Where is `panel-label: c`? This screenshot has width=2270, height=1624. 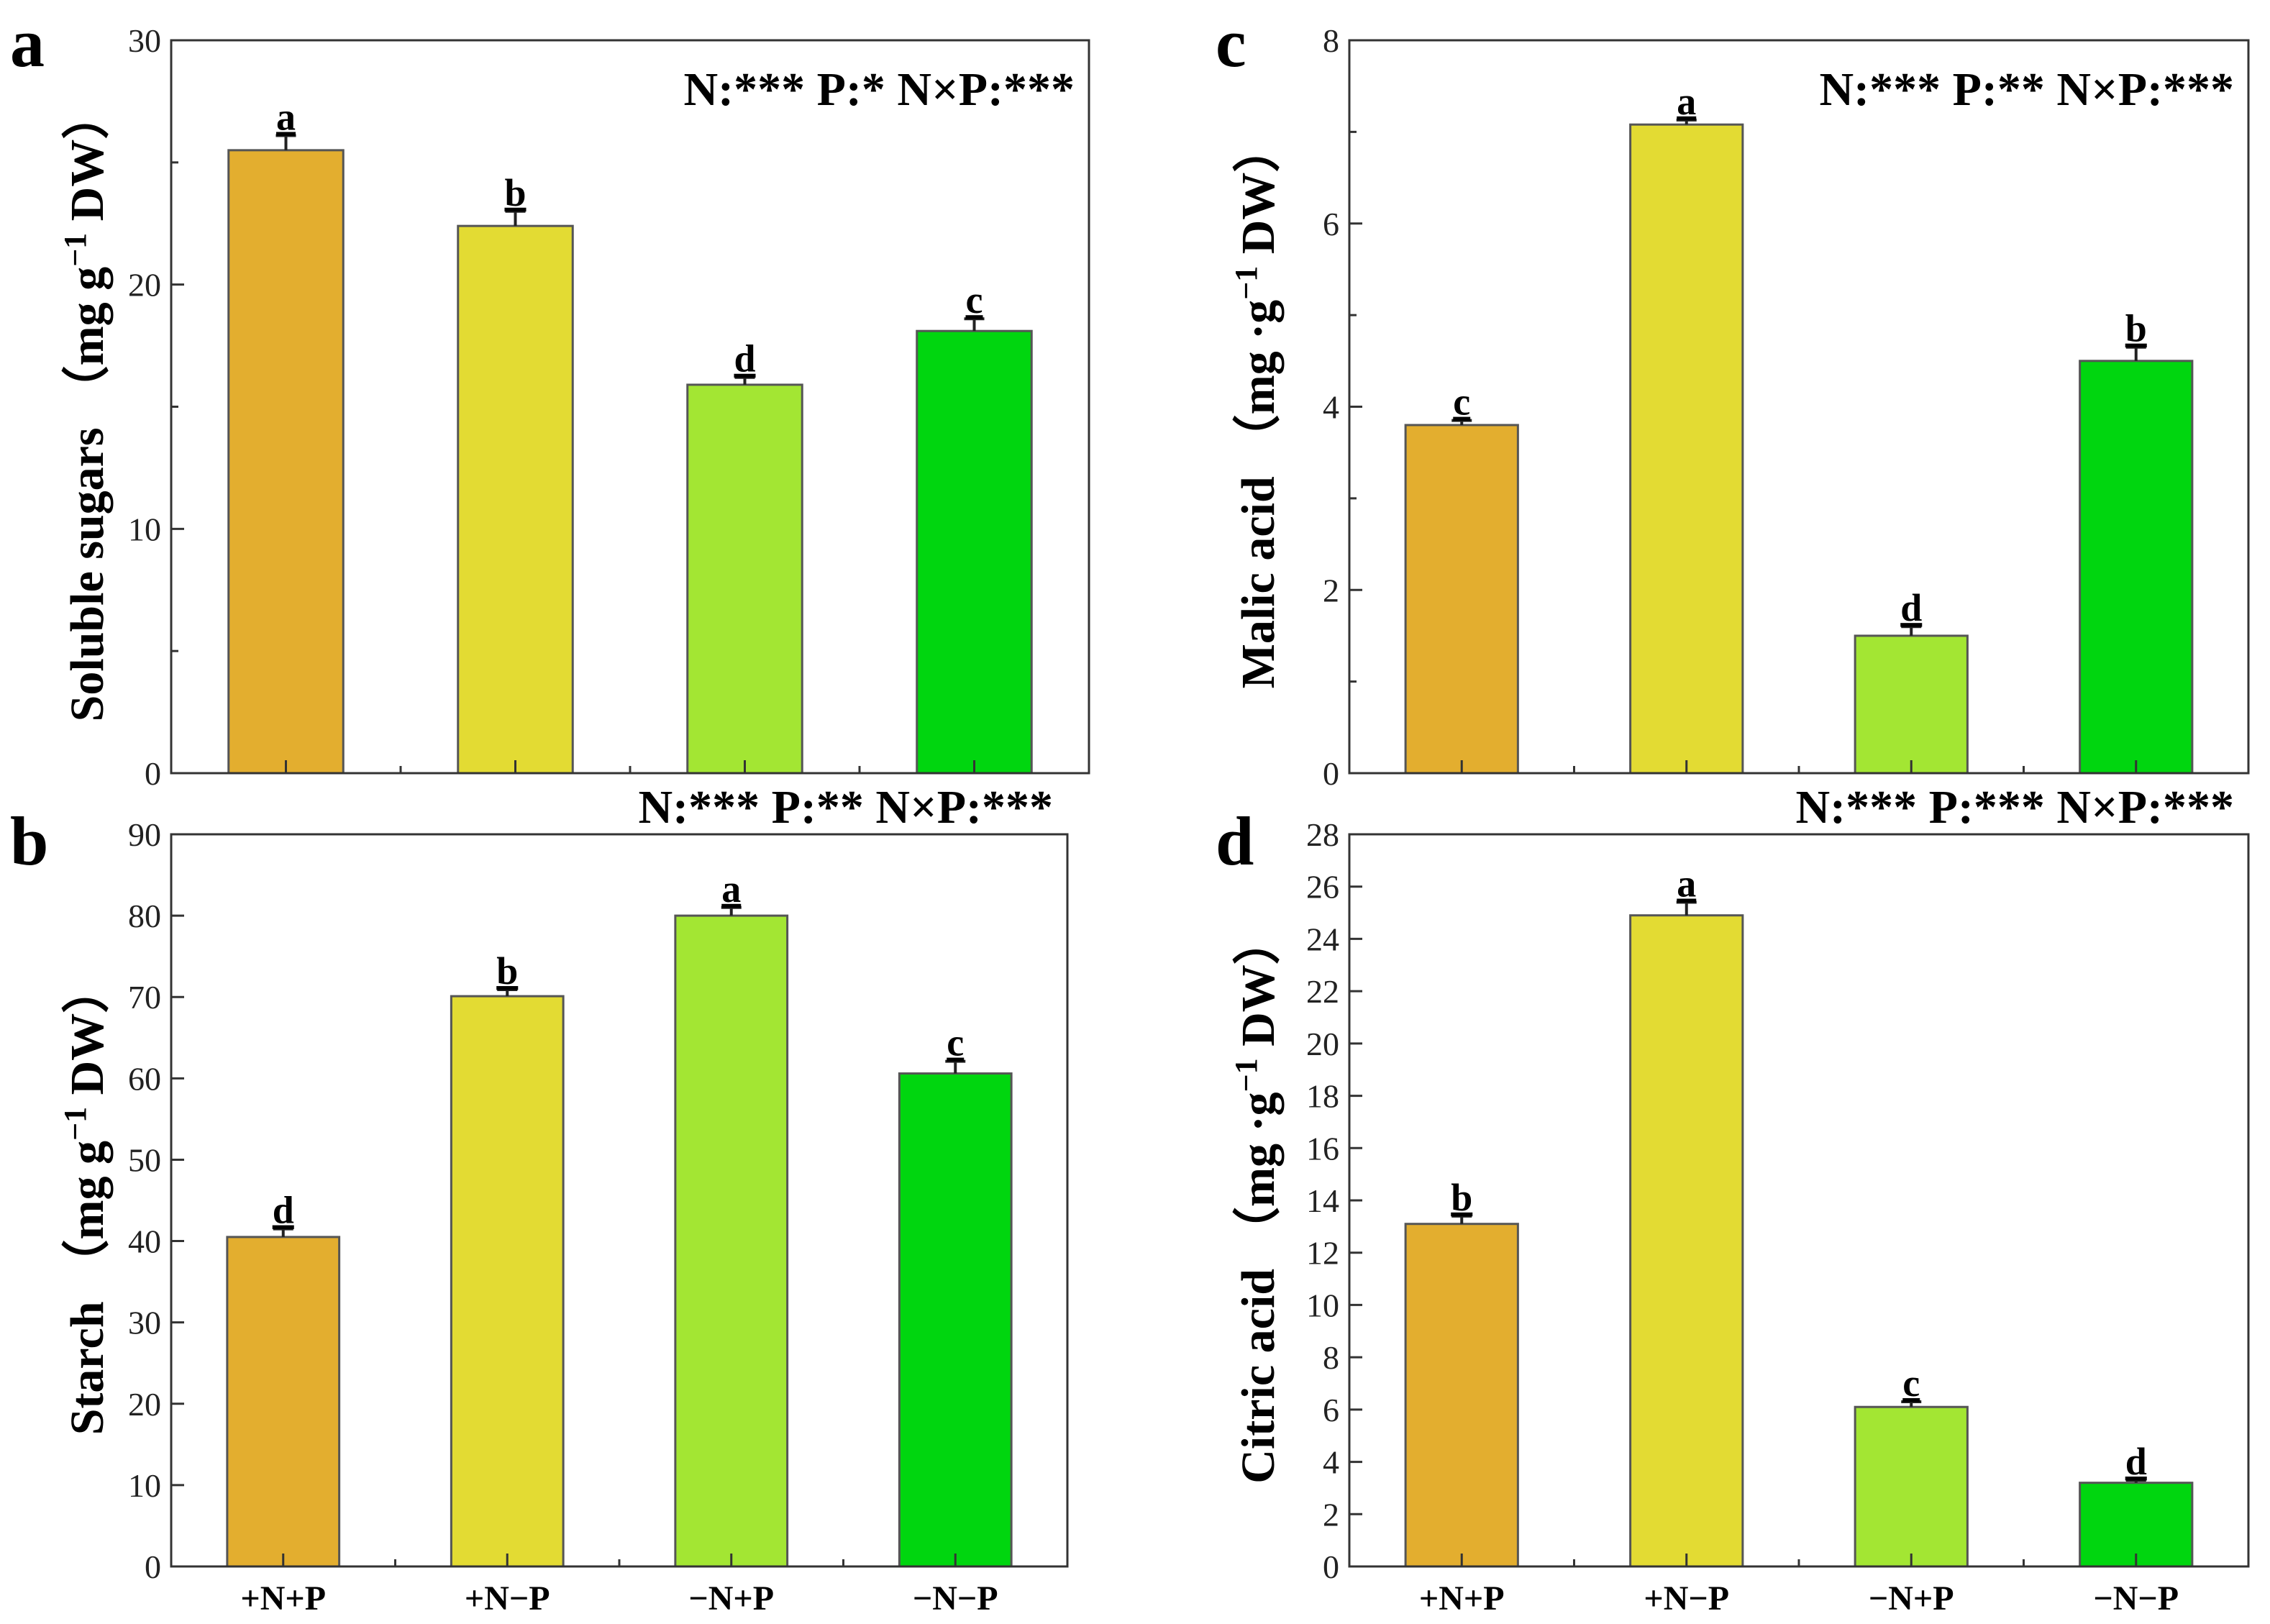
panel-label: c is located at coordinates (1231, 42).